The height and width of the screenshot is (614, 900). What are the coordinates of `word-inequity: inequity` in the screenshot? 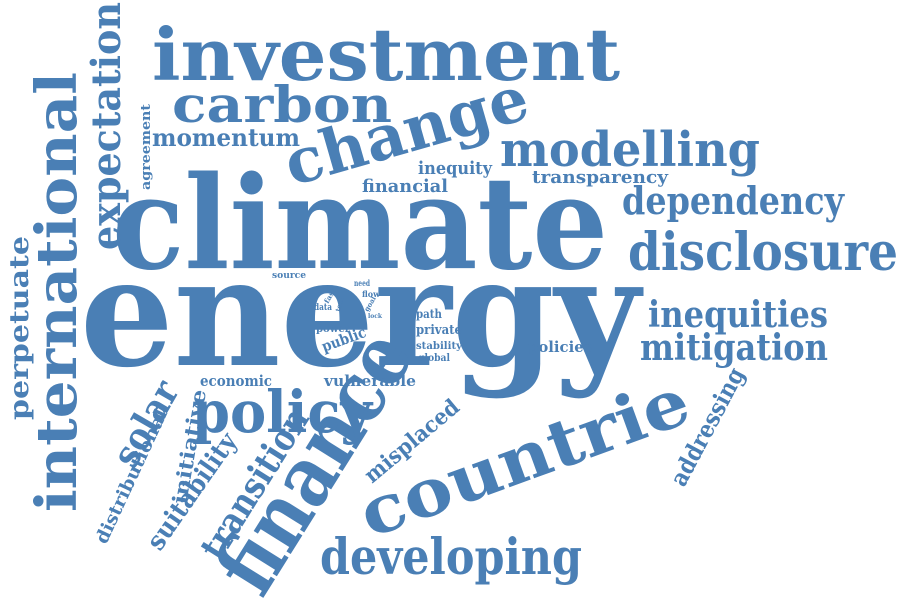 It's located at (455, 168).